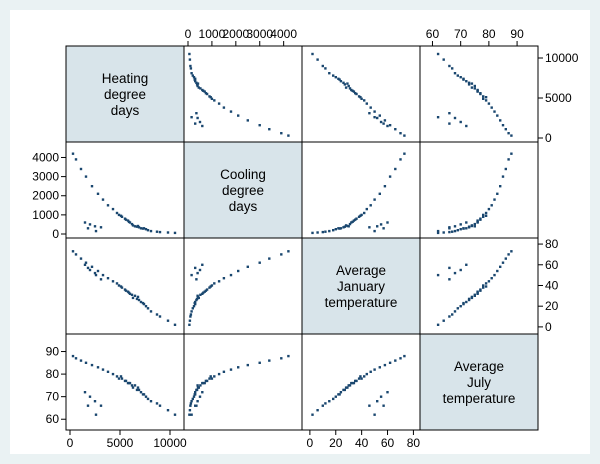 This screenshot has height=464, width=600. What do you see at coordinates (489, 34) in the screenshot?
I see `tick-label: 80` at bounding box center [489, 34].